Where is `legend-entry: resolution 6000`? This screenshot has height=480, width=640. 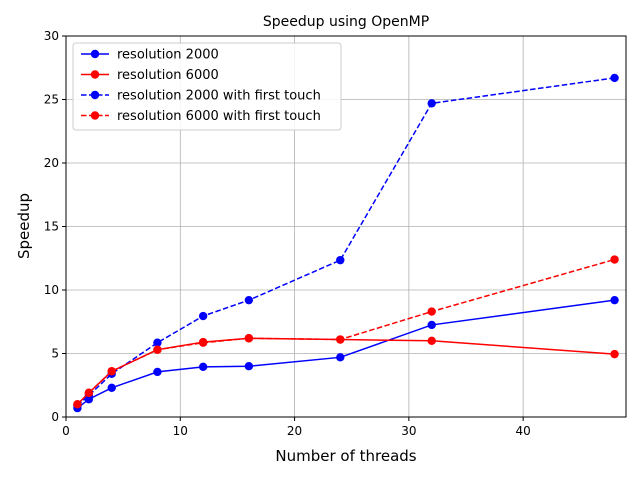 legend-entry: resolution 6000 is located at coordinates (150, 75).